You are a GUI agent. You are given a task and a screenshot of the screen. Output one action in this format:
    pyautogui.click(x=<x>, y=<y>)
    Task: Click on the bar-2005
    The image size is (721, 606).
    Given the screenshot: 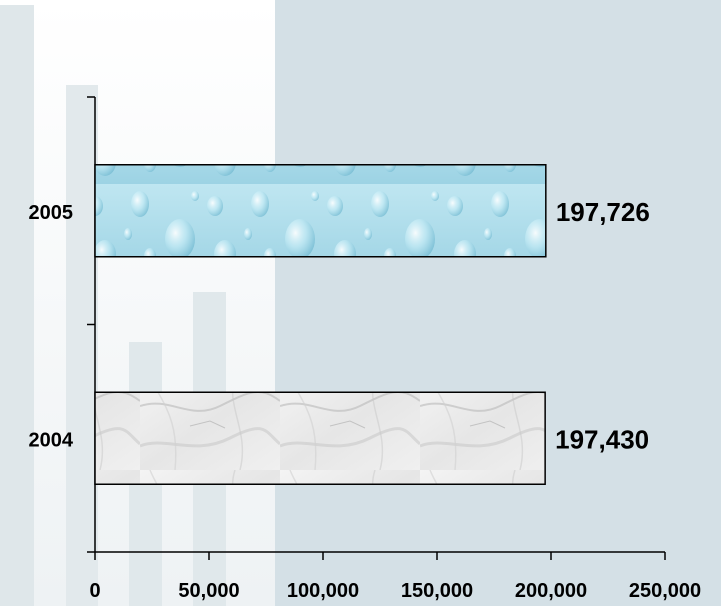 What is the action you would take?
    pyautogui.click(x=320, y=211)
    